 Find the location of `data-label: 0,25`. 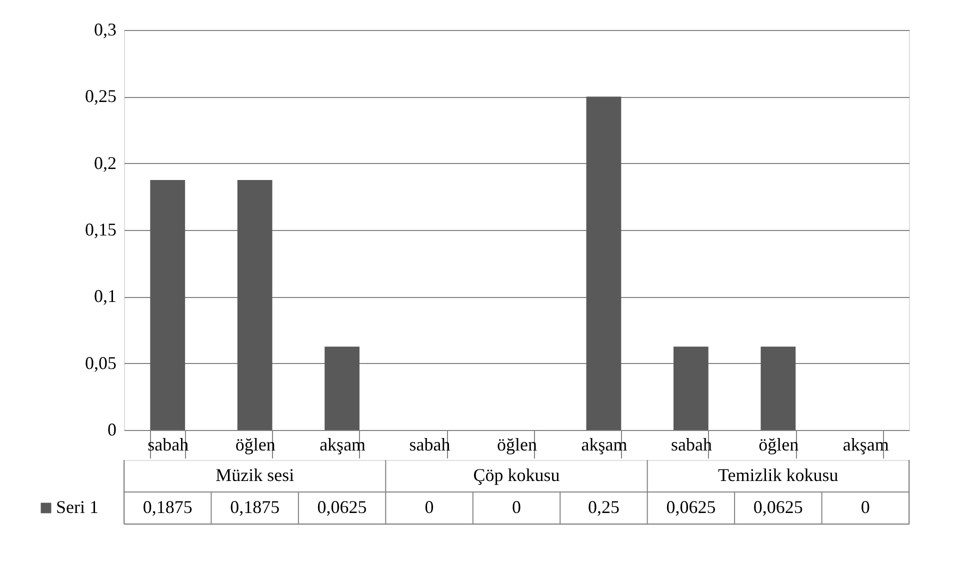

data-label: 0,25 is located at coordinates (604, 507).